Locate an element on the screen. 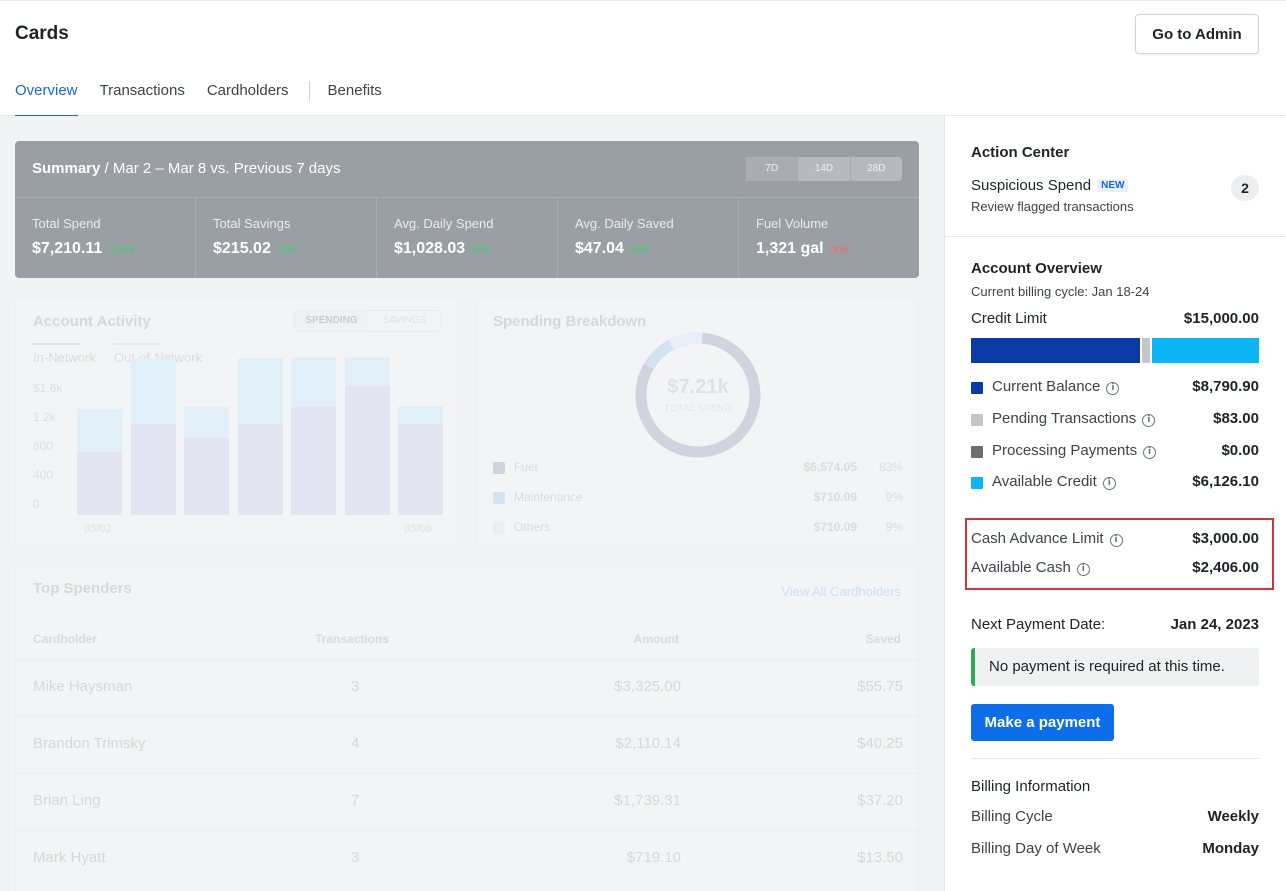 This screenshot has width=1286, height=891. table-row: Mark Hyatt 3 $719.10 $13.50 is located at coordinates (468, 858).